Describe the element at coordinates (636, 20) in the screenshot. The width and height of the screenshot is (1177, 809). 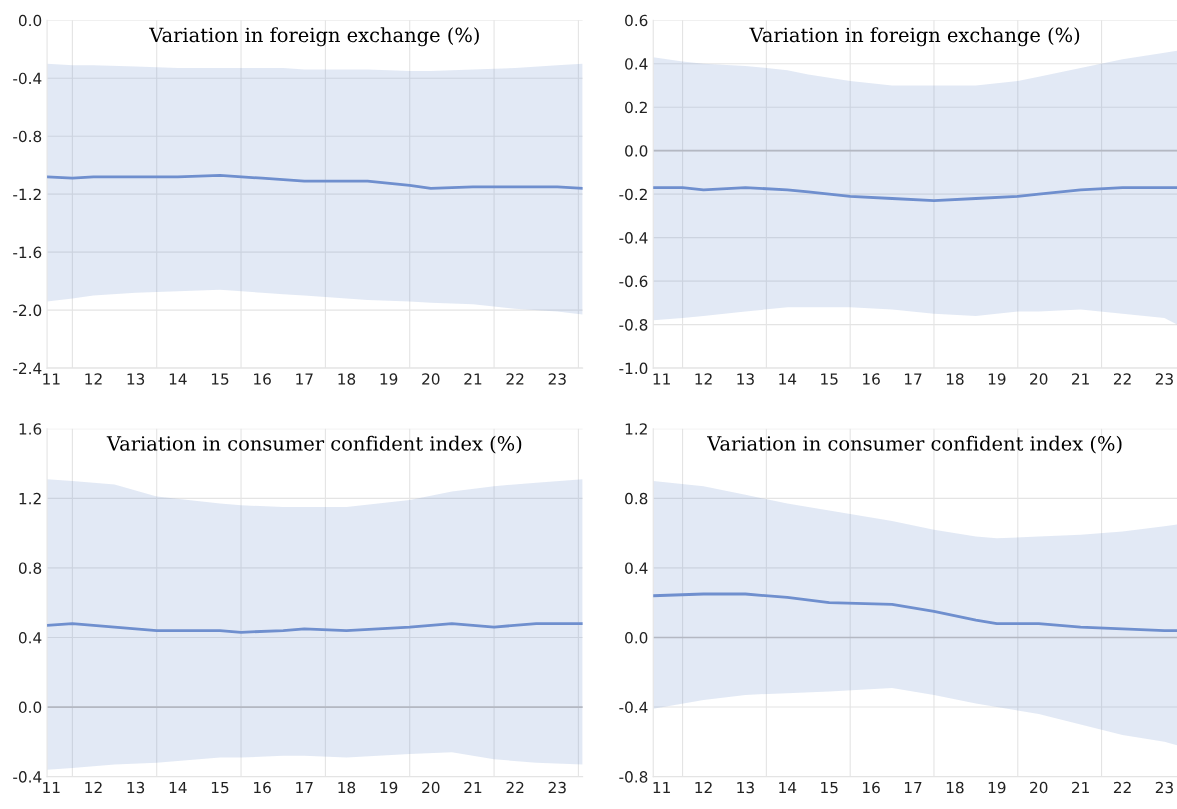
I see `y-tick-label: 0.6` at that location.